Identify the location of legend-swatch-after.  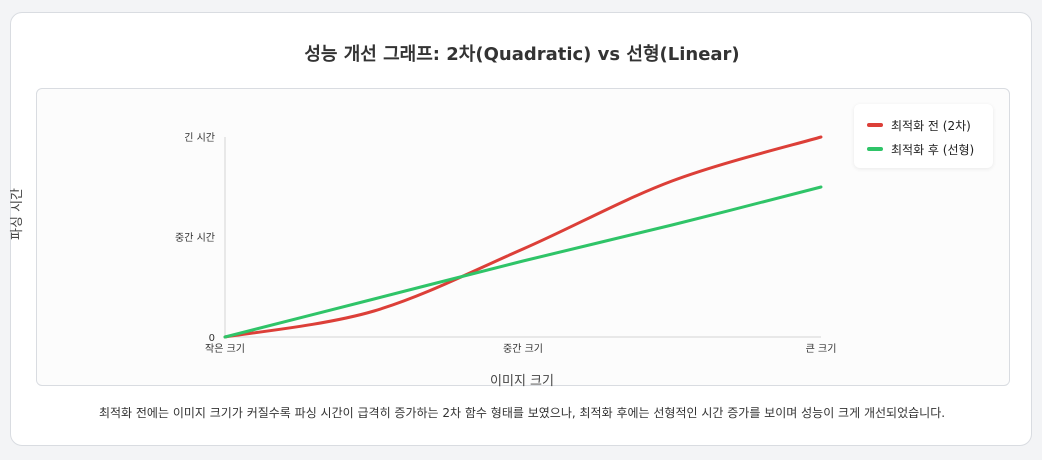
(875, 149).